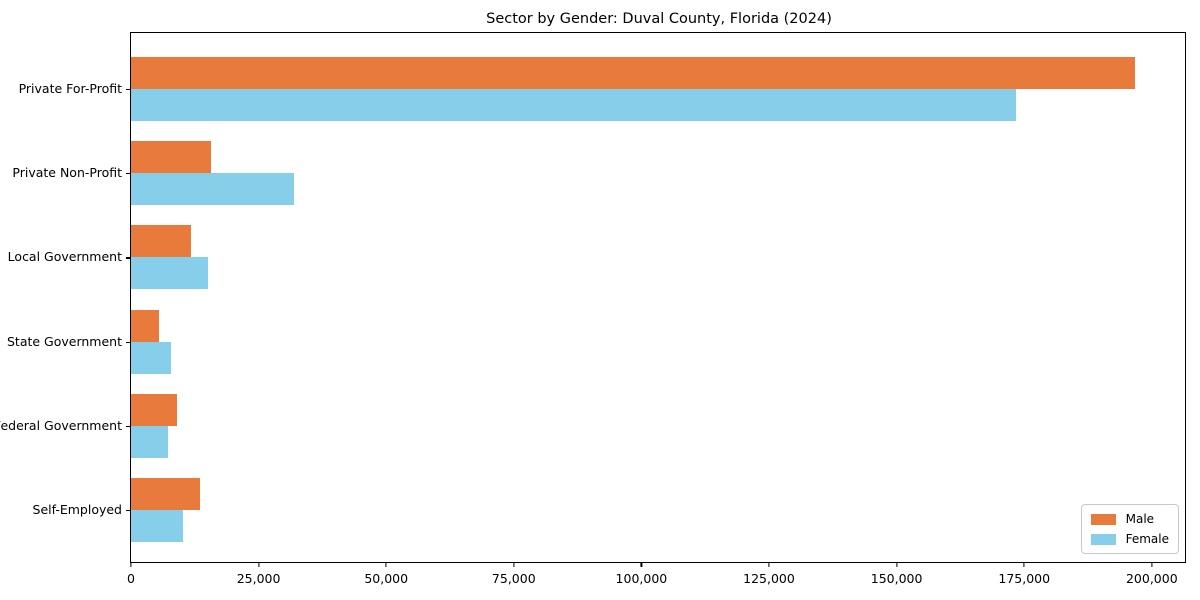 The image size is (1200, 600). What do you see at coordinates (131, 578) in the screenshot?
I see `x-tick-label-0: 0` at bounding box center [131, 578].